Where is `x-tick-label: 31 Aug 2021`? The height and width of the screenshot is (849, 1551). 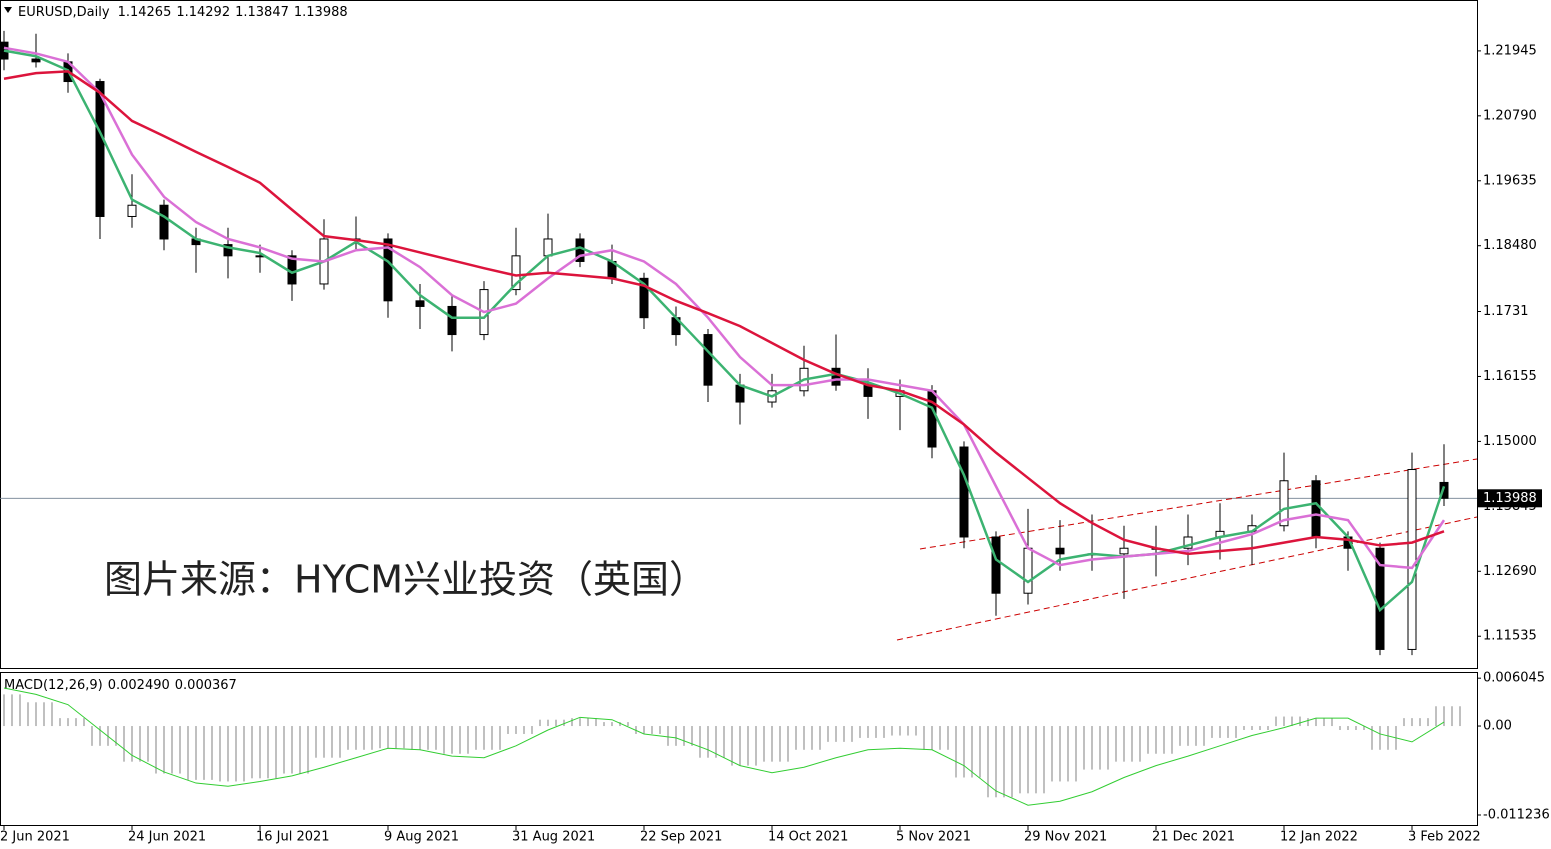
x-tick-label: 31 Aug 2021 is located at coordinates (553, 837).